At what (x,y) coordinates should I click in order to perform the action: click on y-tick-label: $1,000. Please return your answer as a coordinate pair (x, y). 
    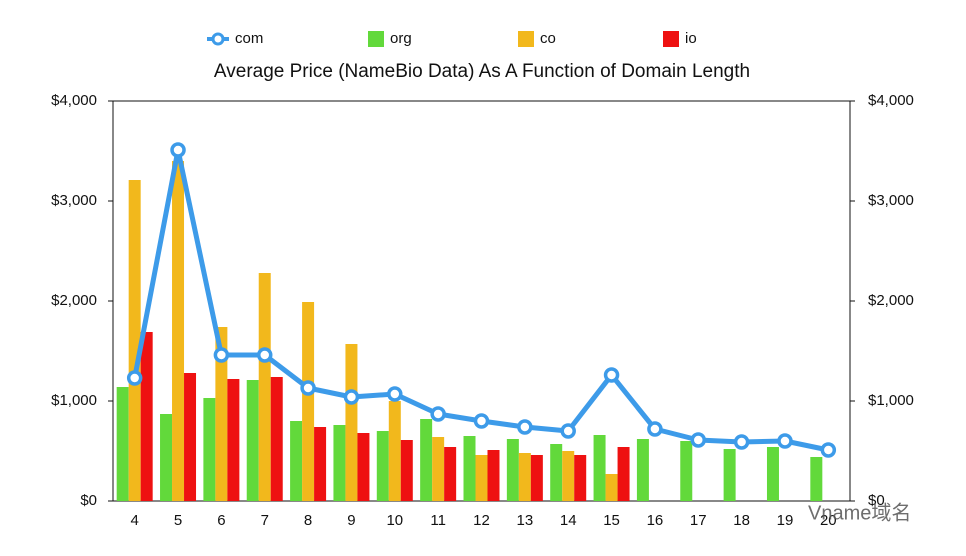
    Looking at the image, I should click on (74, 400).